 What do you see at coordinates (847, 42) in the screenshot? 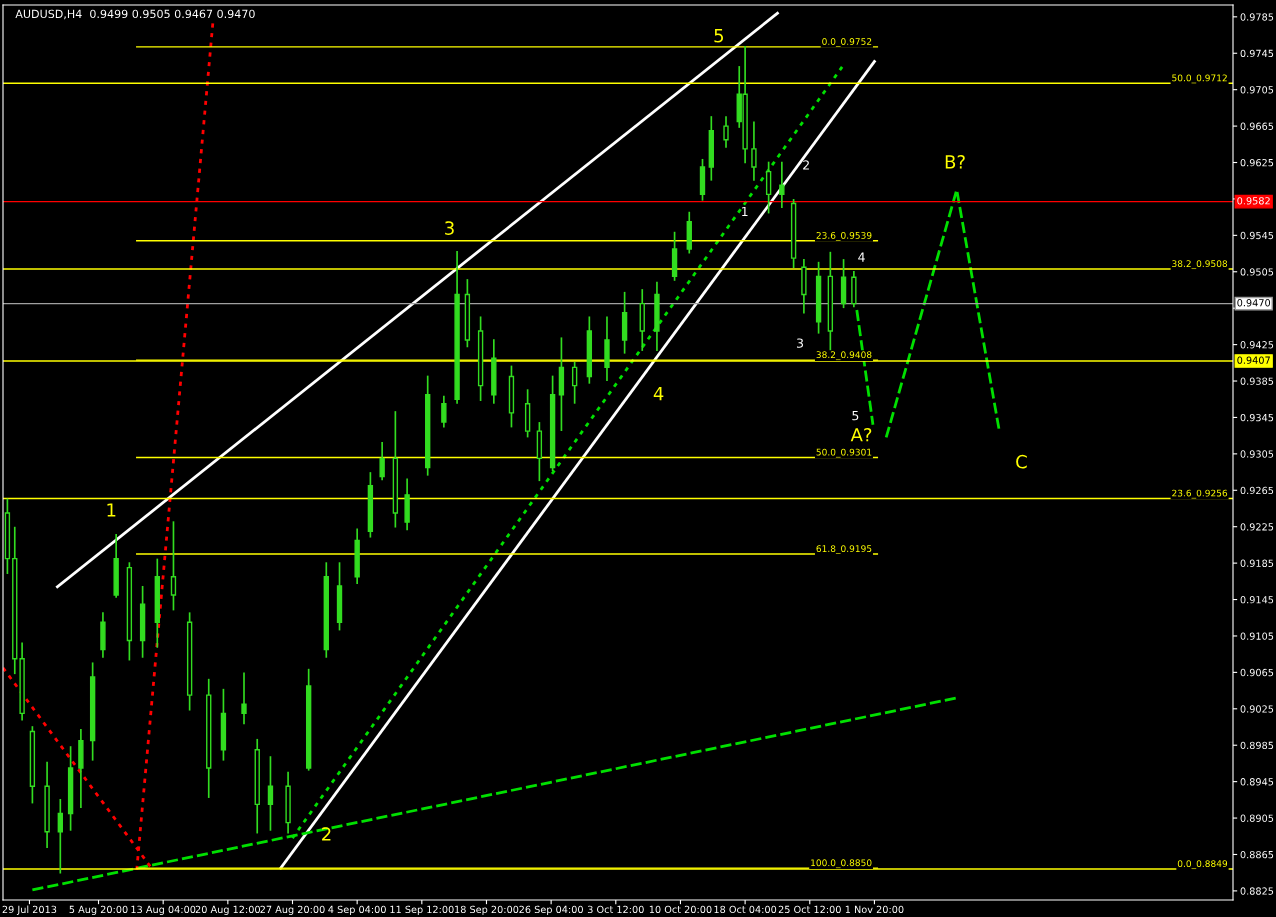
I see `series-label: 0.0_0.9752` at bounding box center [847, 42].